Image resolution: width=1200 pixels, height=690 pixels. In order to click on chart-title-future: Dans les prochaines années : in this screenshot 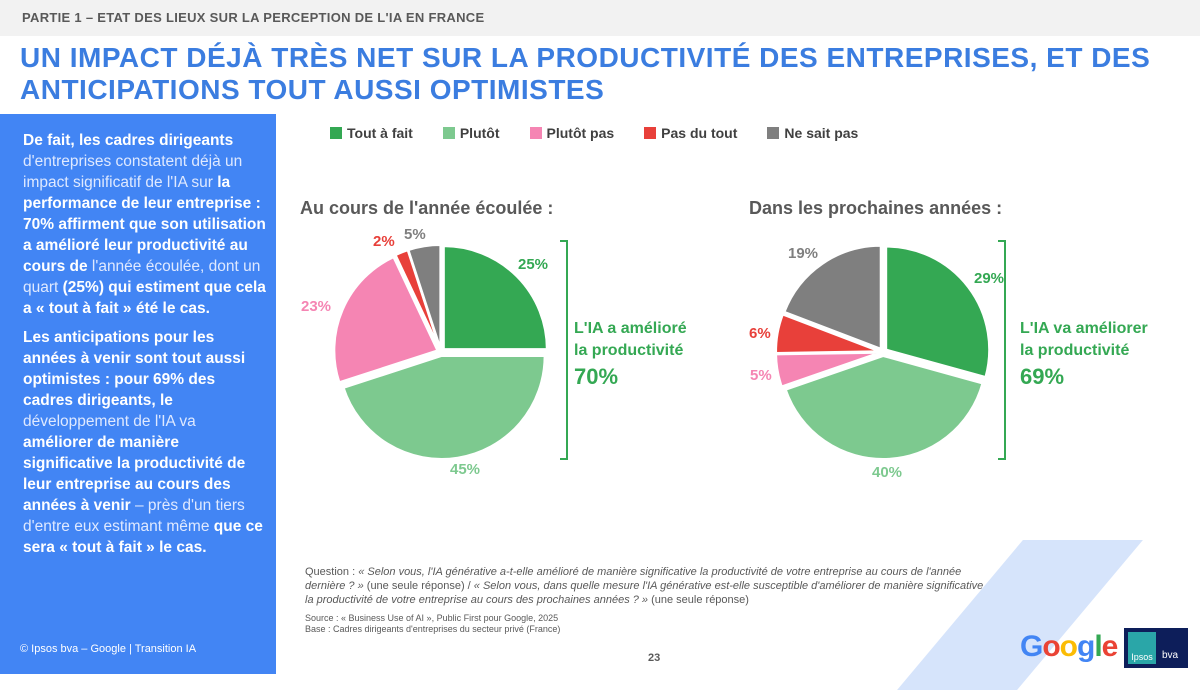, I will do `click(876, 208)`.